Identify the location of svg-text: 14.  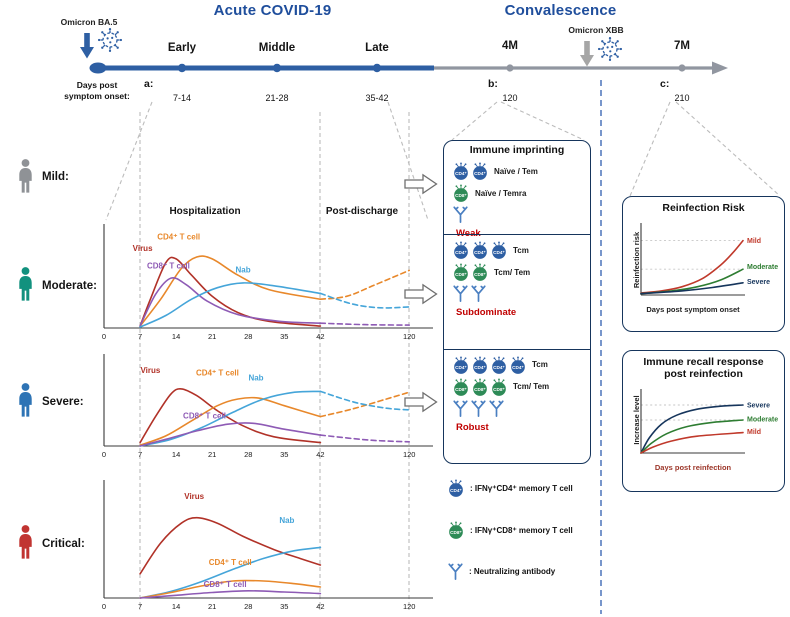
(176, 454).